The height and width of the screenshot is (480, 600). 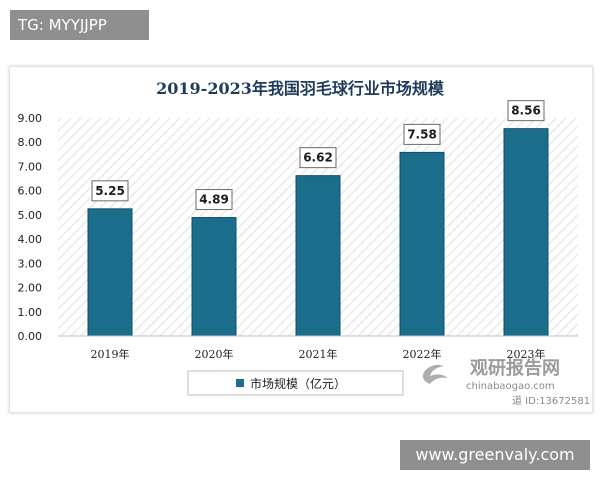 I want to click on x-tick-label: 2022年, so click(x=422, y=354).